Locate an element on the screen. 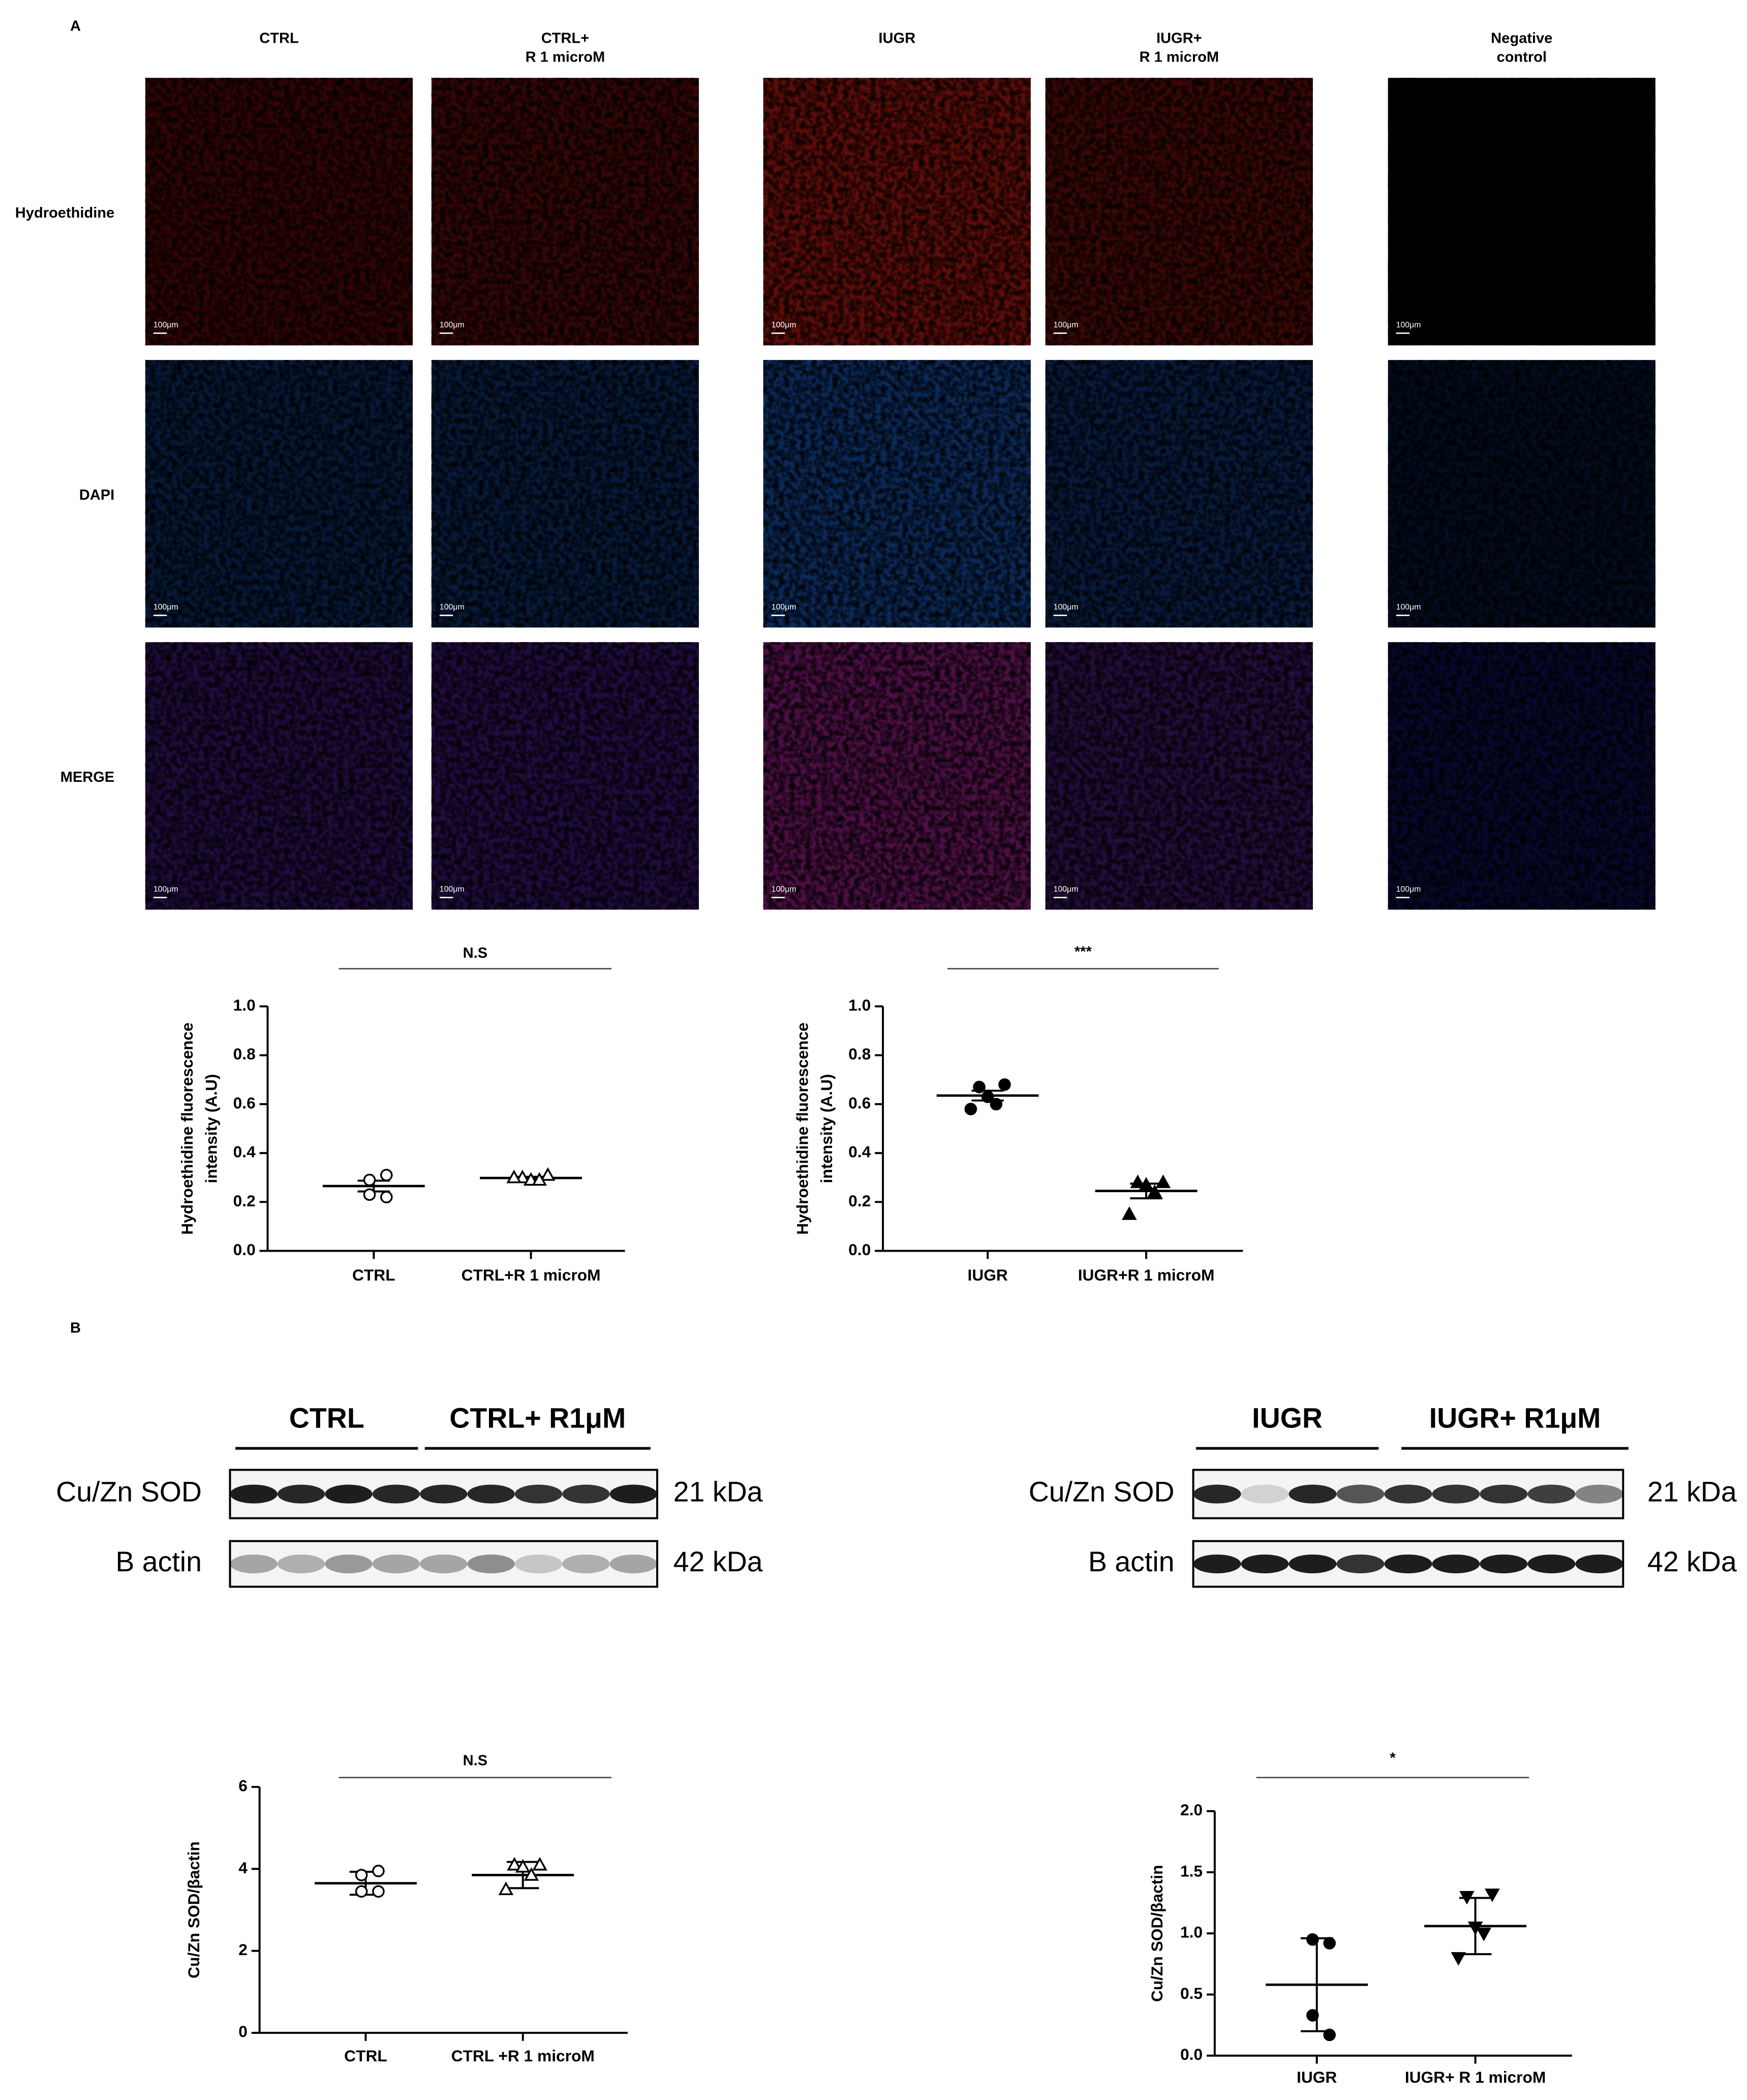 The width and height of the screenshot is (1747, 2100). x-tick-label: IUGR+R 1 microM is located at coordinates (1146, 1275).